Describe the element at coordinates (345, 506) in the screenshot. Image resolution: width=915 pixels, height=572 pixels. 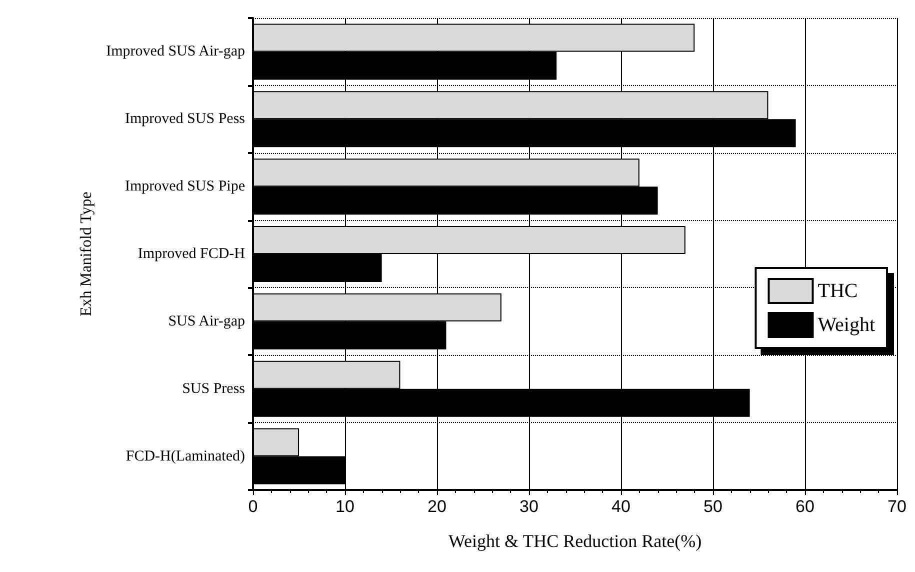
I see `x-tick-label: 10` at that location.